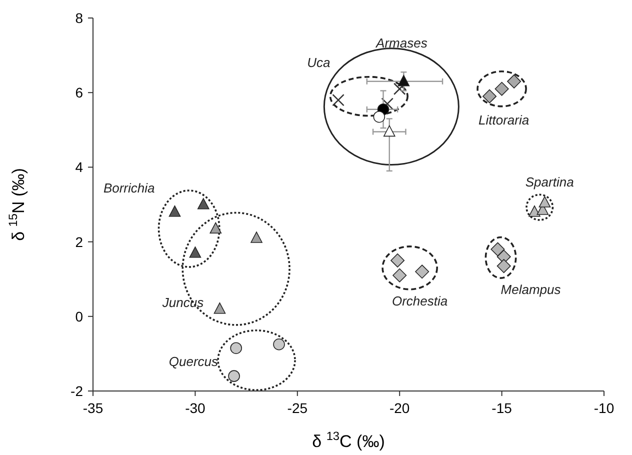  Describe the element at coordinates (79, 167) in the screenshot. I see `y-tick-label: 4` at that location.